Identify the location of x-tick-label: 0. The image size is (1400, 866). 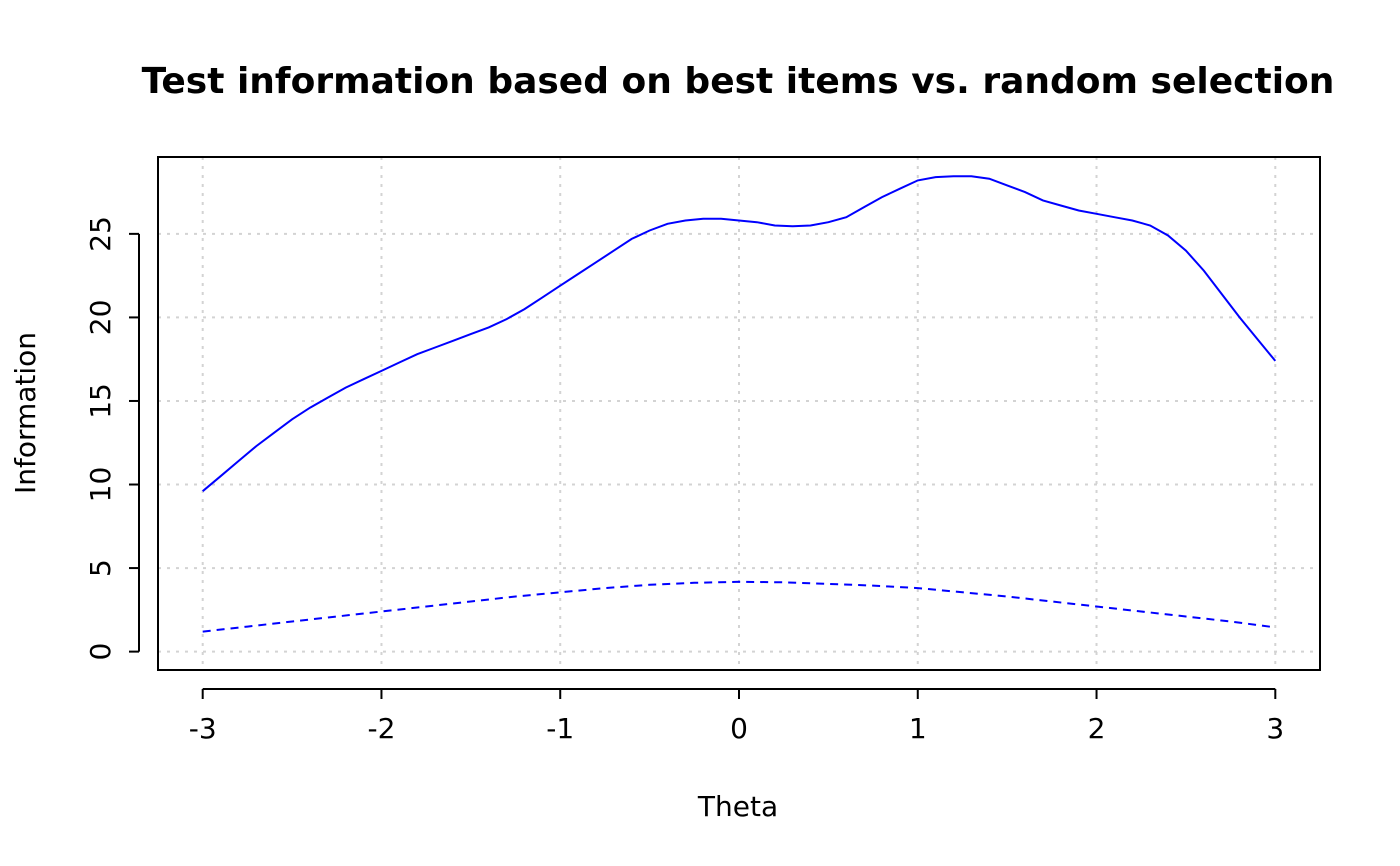
(739, 728).